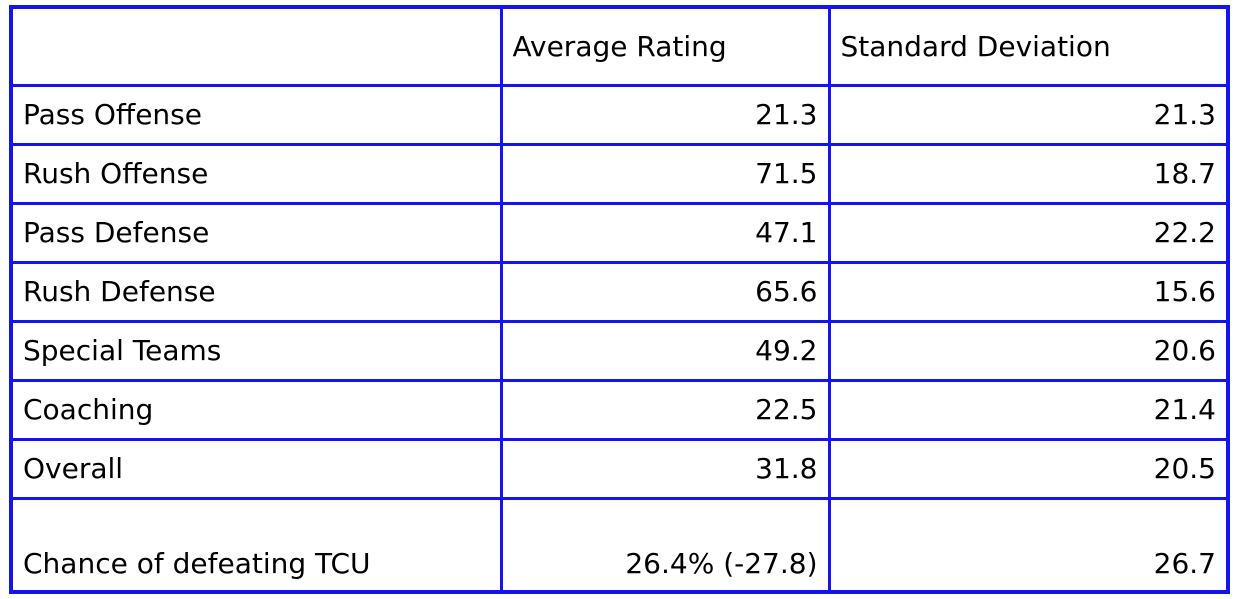 The image size is (1235, 599). Describe the element at coordinates (665, 232) in the screenshot. I see `avg-value-cell: 47.1` at that location.